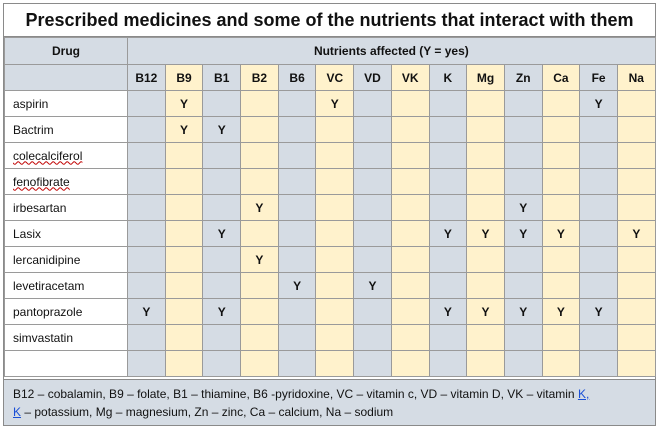  What do you see at coordinates (27, 233) in the screenshot?
I see `drug-name: Lasix` at bounding box center [27, 233].